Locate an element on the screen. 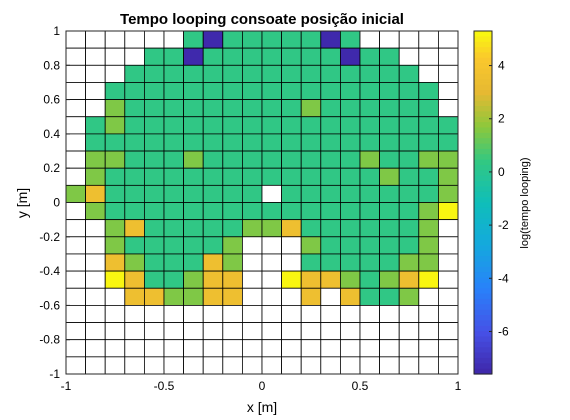 The image size is (570, 420). y-axis: 1 0.8 0.6 0.4 0.2 0 -0.2 -0.4 -0.6 -0.8 -1 is located at coordinates (54, 202).